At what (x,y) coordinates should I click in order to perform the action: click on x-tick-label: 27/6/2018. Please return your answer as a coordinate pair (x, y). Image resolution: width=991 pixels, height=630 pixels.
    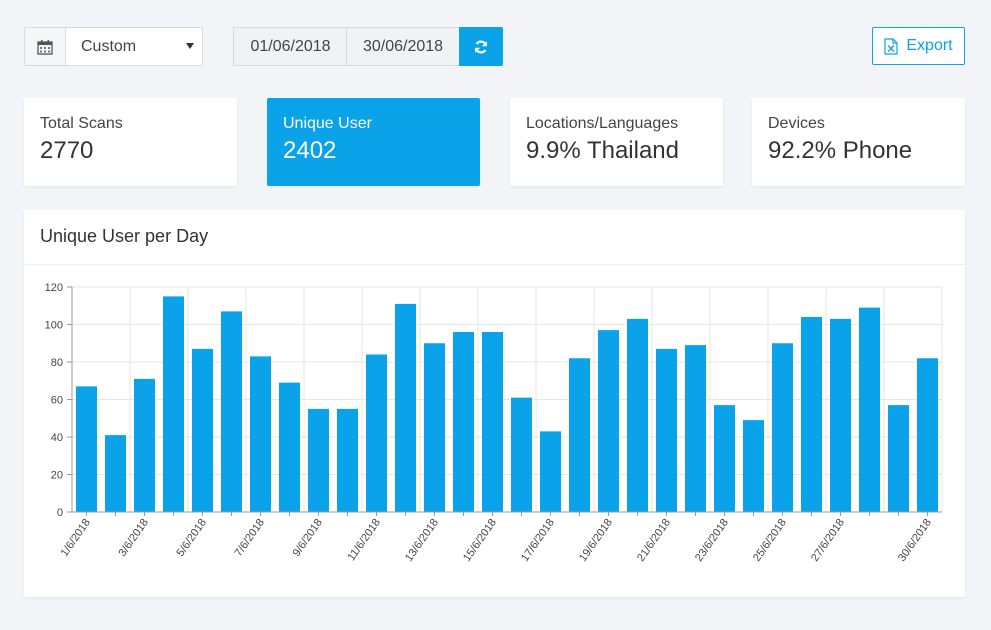
    Looking at the image, I should click on (828, 540).